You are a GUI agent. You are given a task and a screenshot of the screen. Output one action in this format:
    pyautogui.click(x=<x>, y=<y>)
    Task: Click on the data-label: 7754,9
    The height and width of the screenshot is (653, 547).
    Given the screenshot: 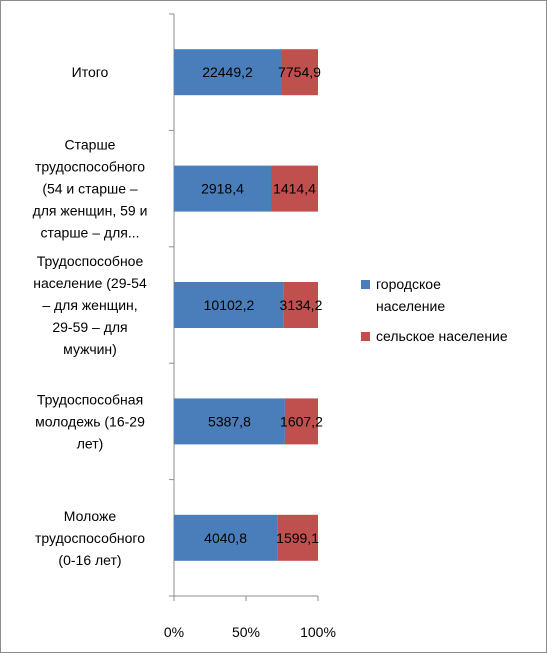 What is the action you would take?
    pyautogui.click(x=299, y=72)
    